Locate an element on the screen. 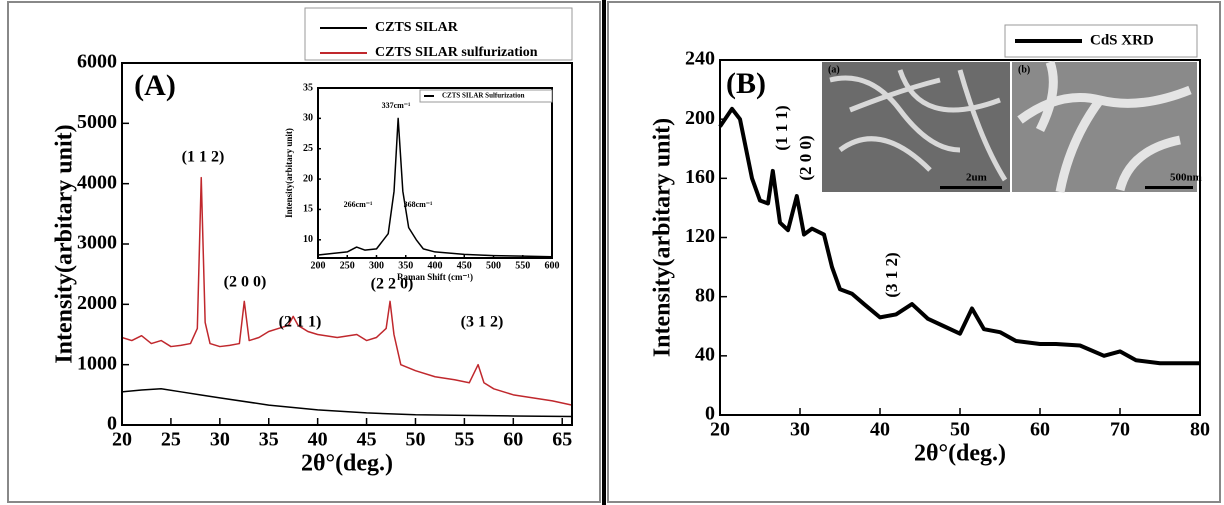 This screenshot has width=1224, height=505. x-tick-label: 350 is located at coordinates (405, 265).